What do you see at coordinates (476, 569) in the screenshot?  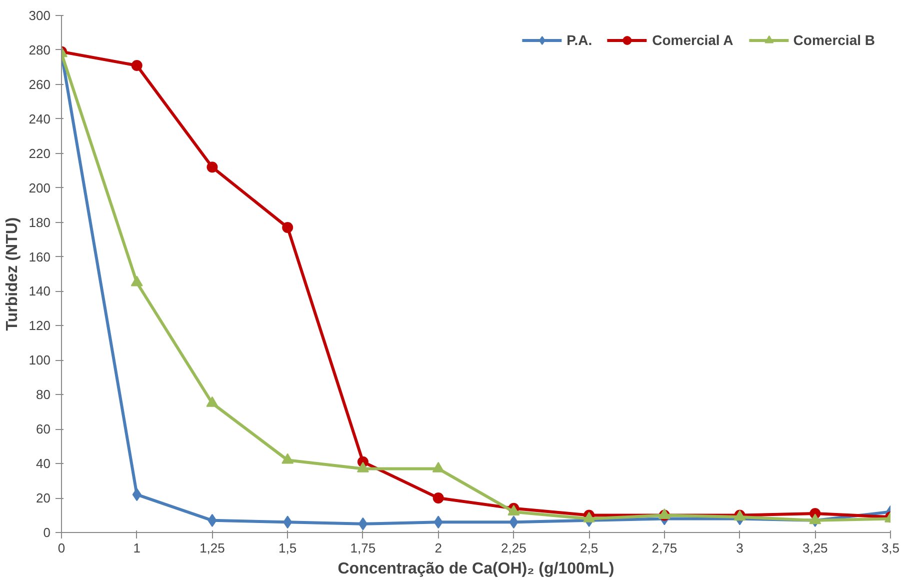 I see `x-axis-title: Concentração de Ca(OH)₂ (g/100mL)` at bounding box center [476, 569].